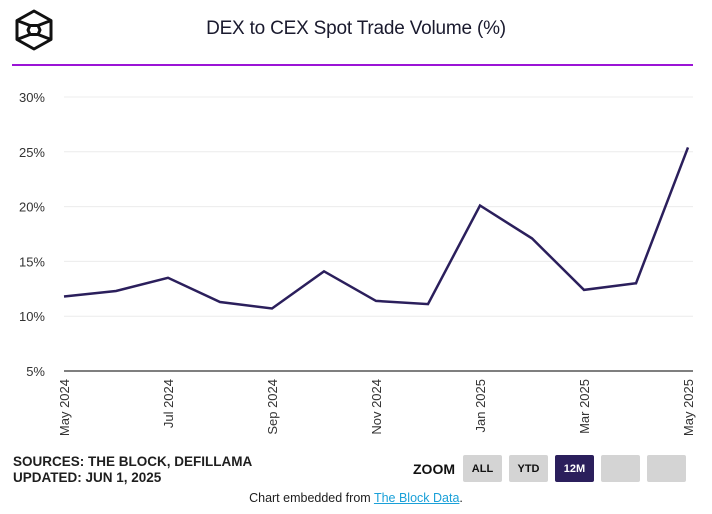 This screenshot has height=514, width=712. I want to click on the-block-logo-icon, so click(34, 30).